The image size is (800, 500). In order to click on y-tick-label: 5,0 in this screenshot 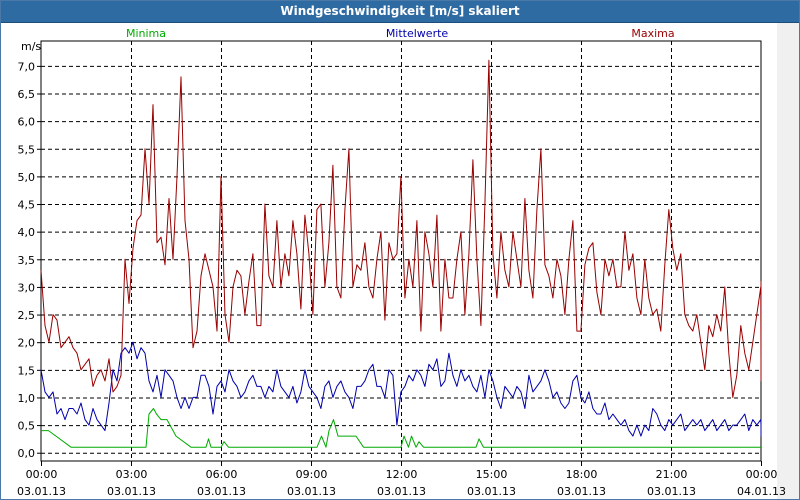, I will do `click(27, 177)`.